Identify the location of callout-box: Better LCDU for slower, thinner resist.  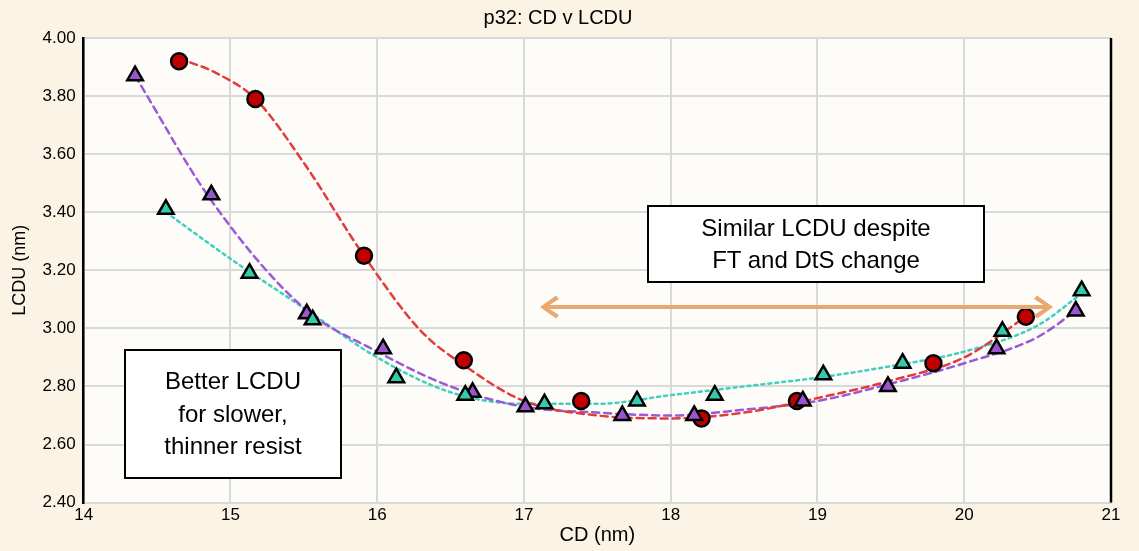
(233, 414).